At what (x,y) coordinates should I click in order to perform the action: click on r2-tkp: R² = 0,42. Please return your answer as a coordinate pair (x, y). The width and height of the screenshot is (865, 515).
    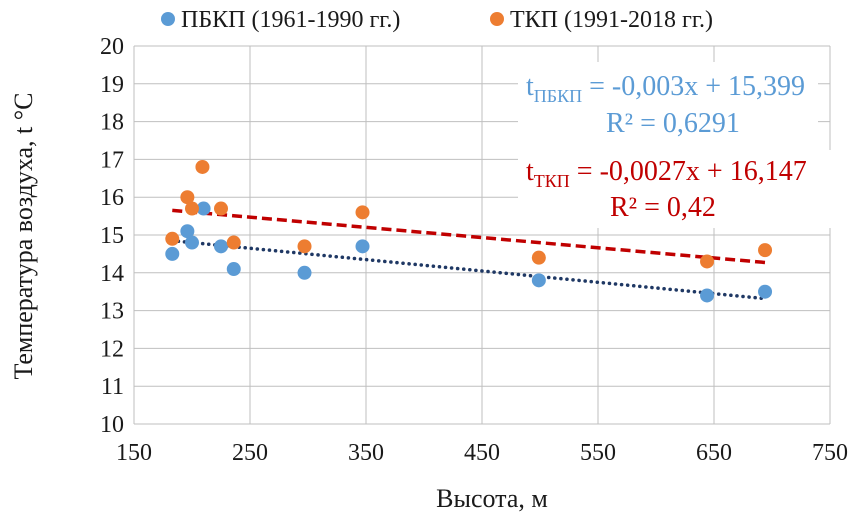
    Looking at the image, I should click on (663, 207).